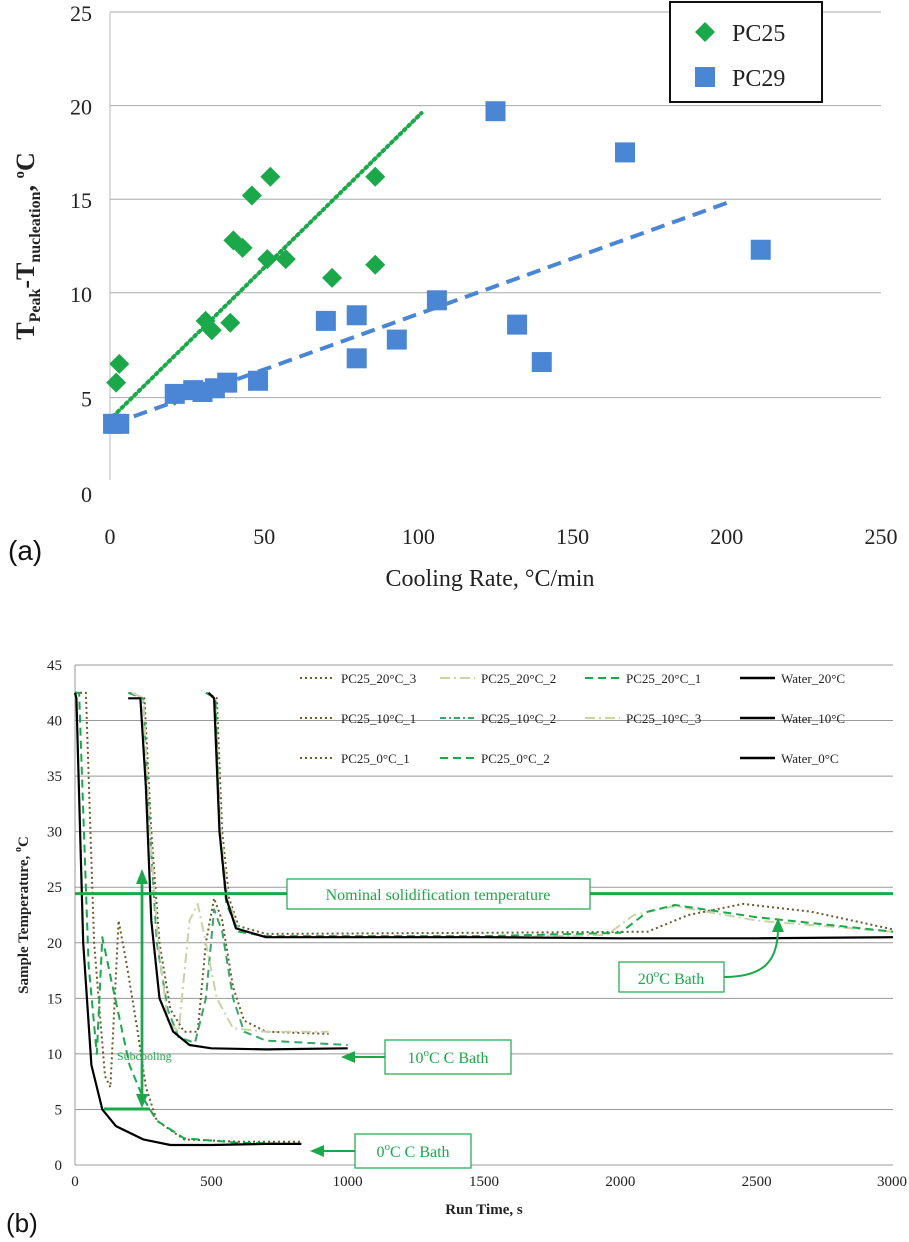 Image resolution: width=909 pixels, height=1242 pixels. Describe the element at coordinates (81, 294) in the screenshot. I see `panel-a-y-tick-label: 10` at that location.